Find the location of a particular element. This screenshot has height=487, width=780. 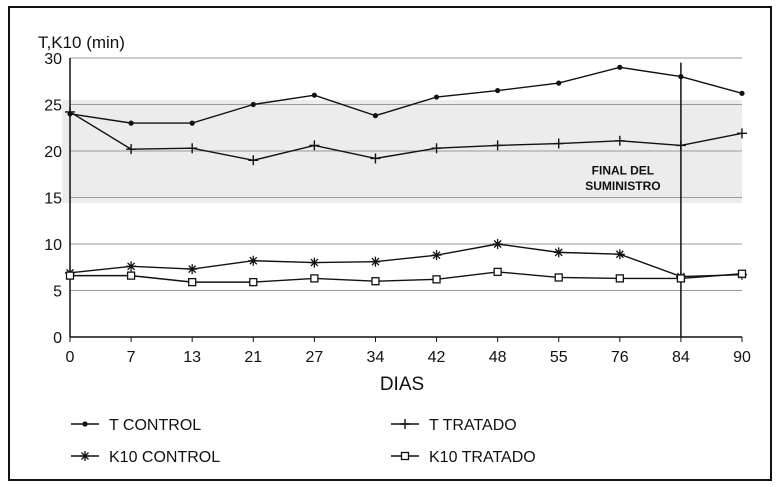

x-tick-0: 0 is located at coordinates (70, 357).